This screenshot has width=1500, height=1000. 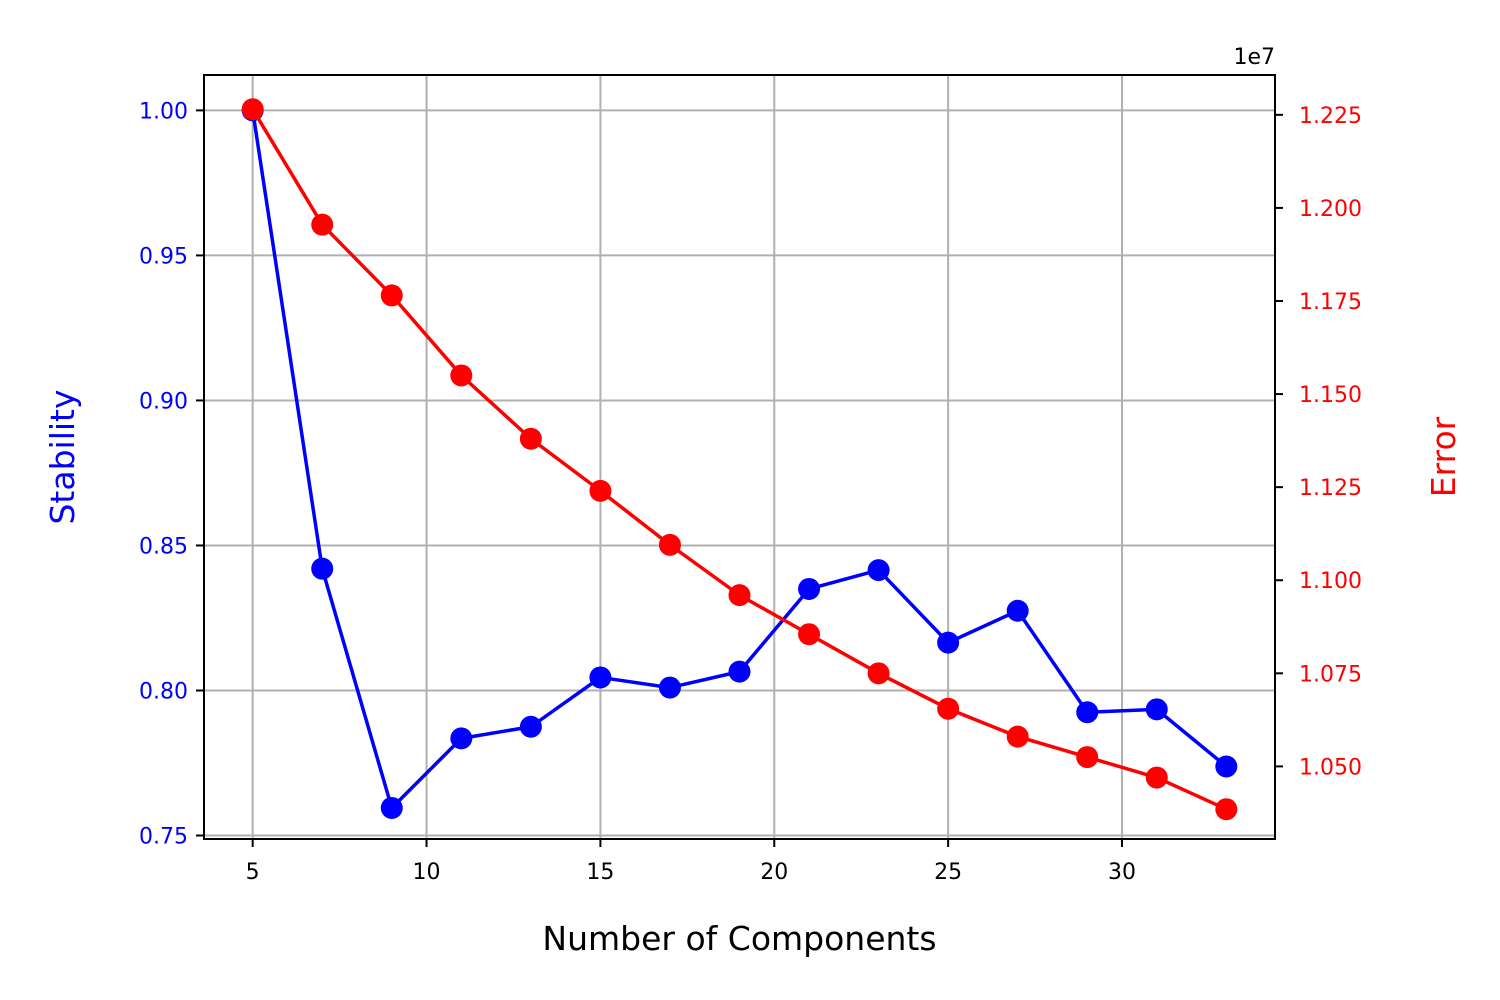 I want to click on x-tick-label: 5, so click(x=253, y=872).